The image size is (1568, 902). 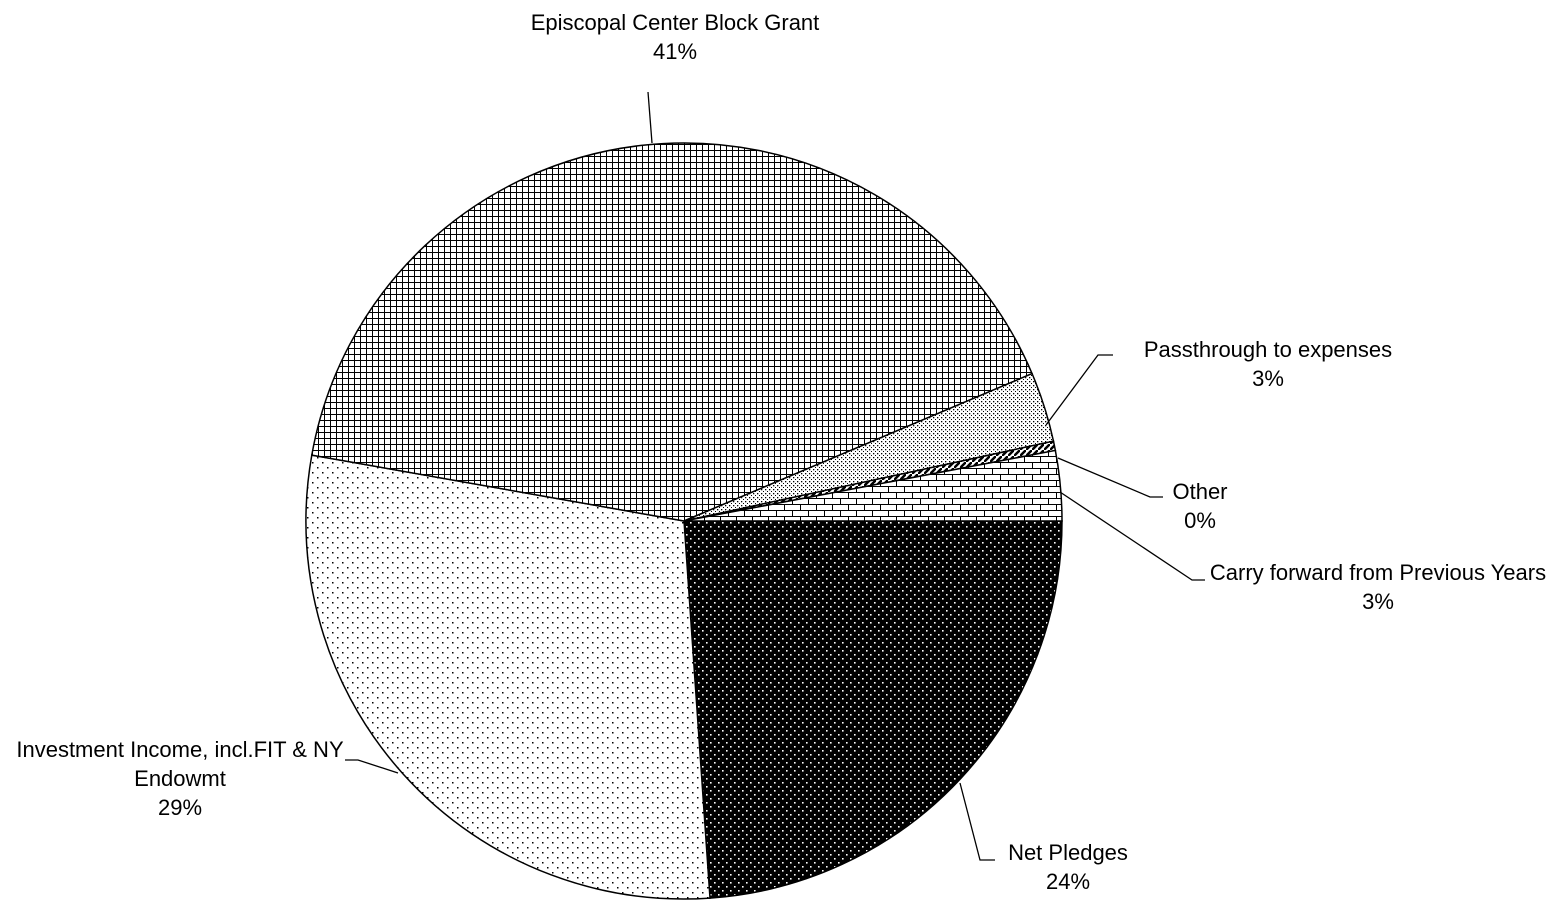 What do you see at coordinates (675, 51) in the screenshot?
I see `slice-percent: 41%` at bounding box center [675, 51].